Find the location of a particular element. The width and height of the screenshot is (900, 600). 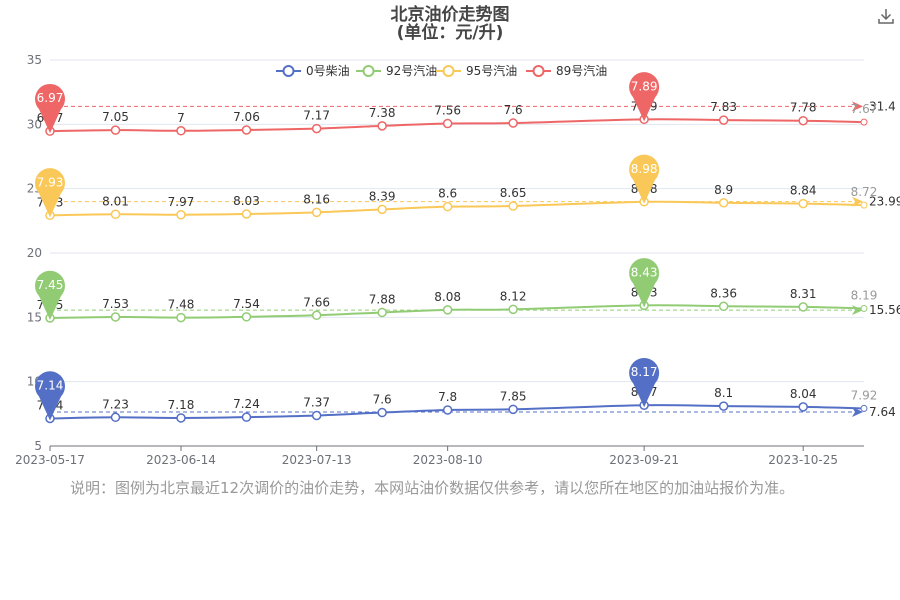

data-label: 7.37 is located at coordinates (316, 403).